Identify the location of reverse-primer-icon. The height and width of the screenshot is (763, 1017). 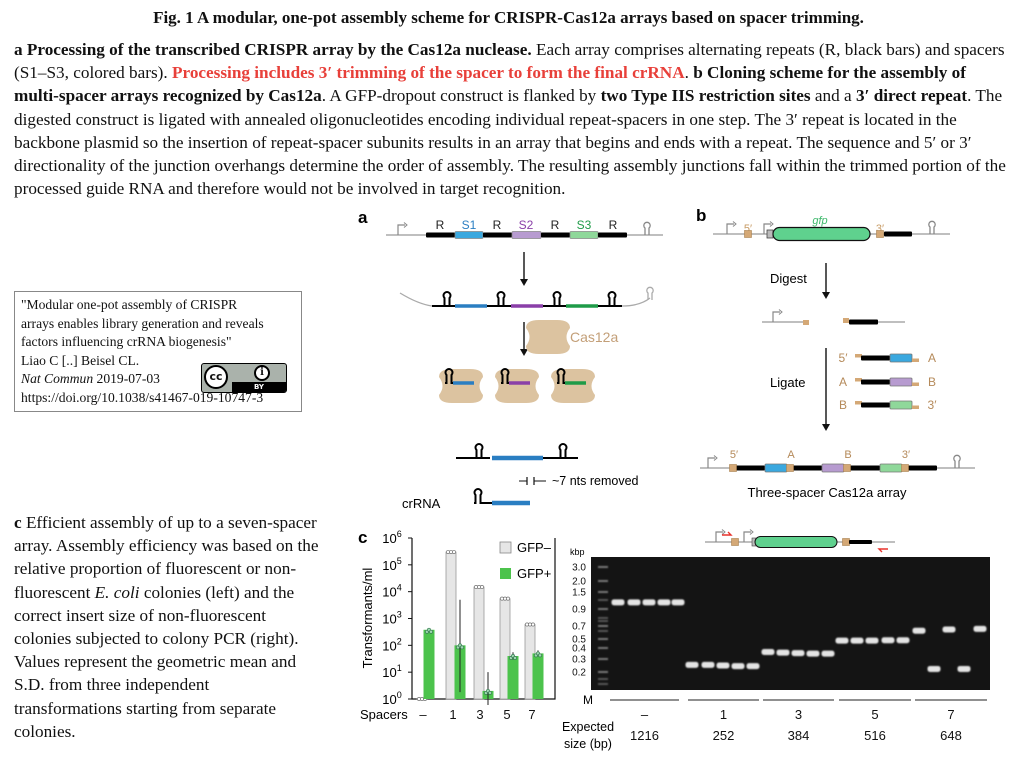
(882, 550).